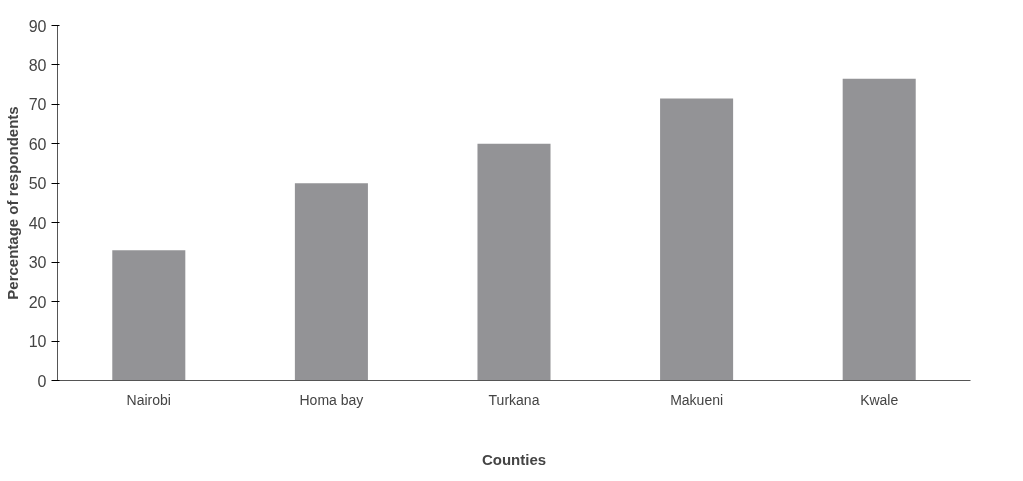  What do you see at coordinates (37, 144) in the screenshot?
I see `y-tick-label: 60` at bounding box center [37, 144].